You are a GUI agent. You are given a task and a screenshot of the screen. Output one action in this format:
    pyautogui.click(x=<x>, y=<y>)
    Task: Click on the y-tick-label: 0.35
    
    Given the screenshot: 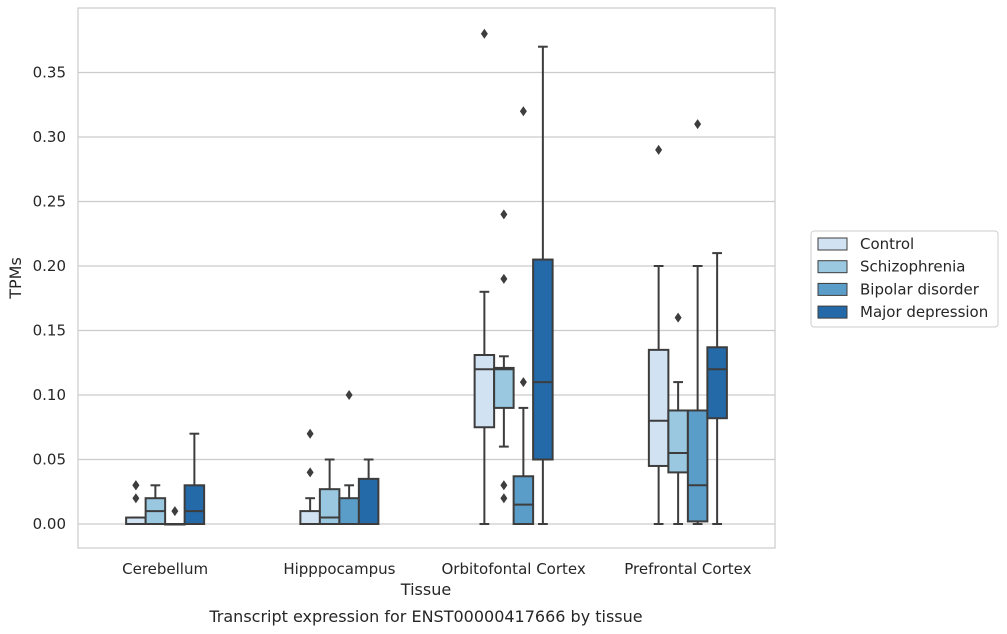 What is the action you would take?
    pyautogui.click(x=49, y=73)
    